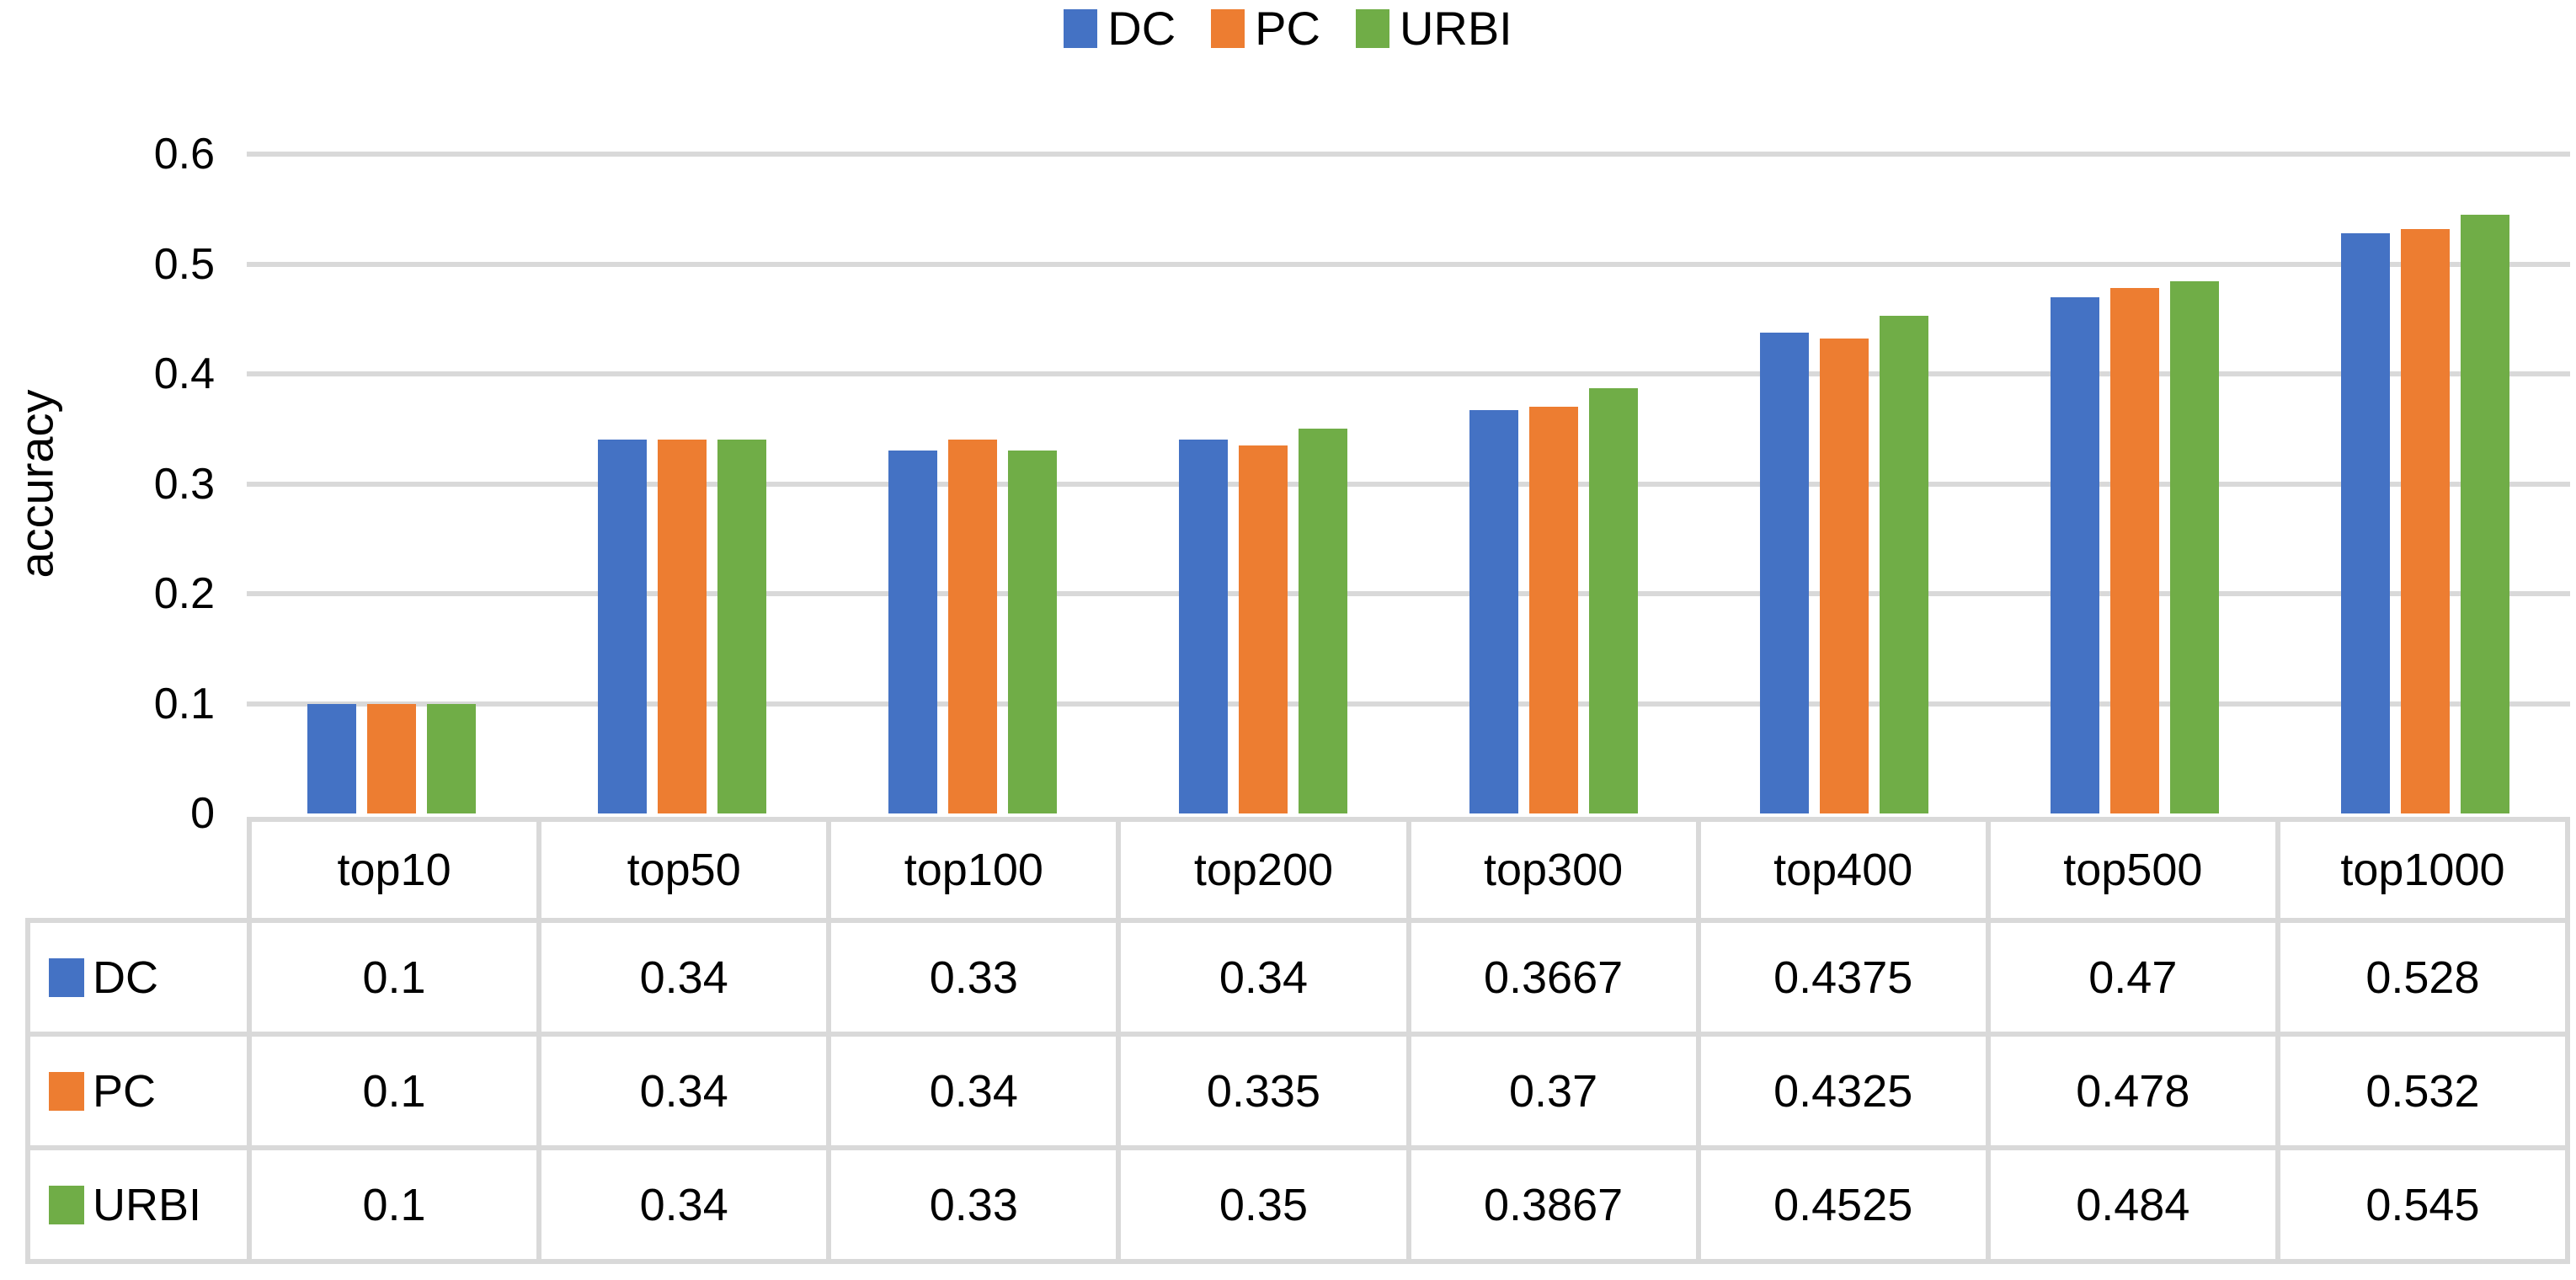 This screenshot has height=1280, width=2576. Describe the element at coordinates (394, 977) in the screenshot. I see `value-cell-dc-top10: 0.1` at that location.